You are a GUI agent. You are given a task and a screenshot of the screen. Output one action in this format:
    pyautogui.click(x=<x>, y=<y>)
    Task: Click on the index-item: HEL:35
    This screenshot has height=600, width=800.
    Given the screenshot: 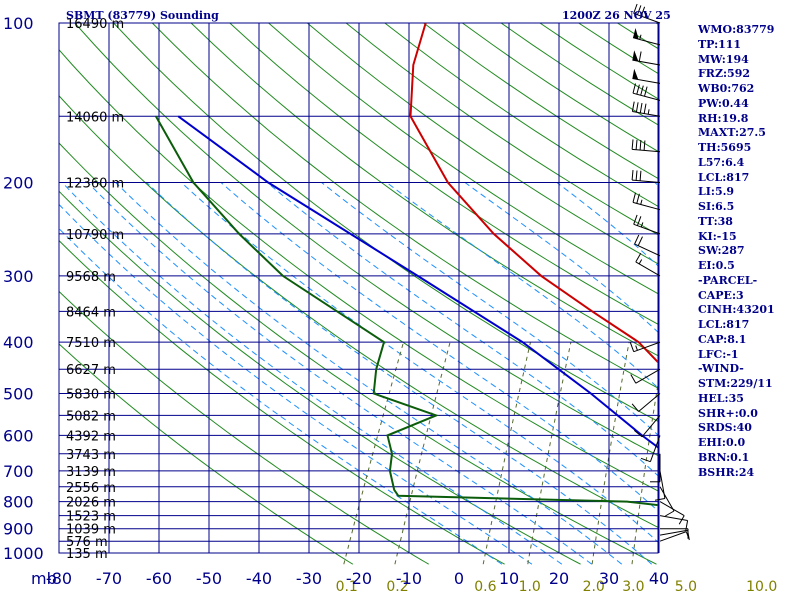 What is the action you would take?
    pyautogui.click(x=721, y=398)
    